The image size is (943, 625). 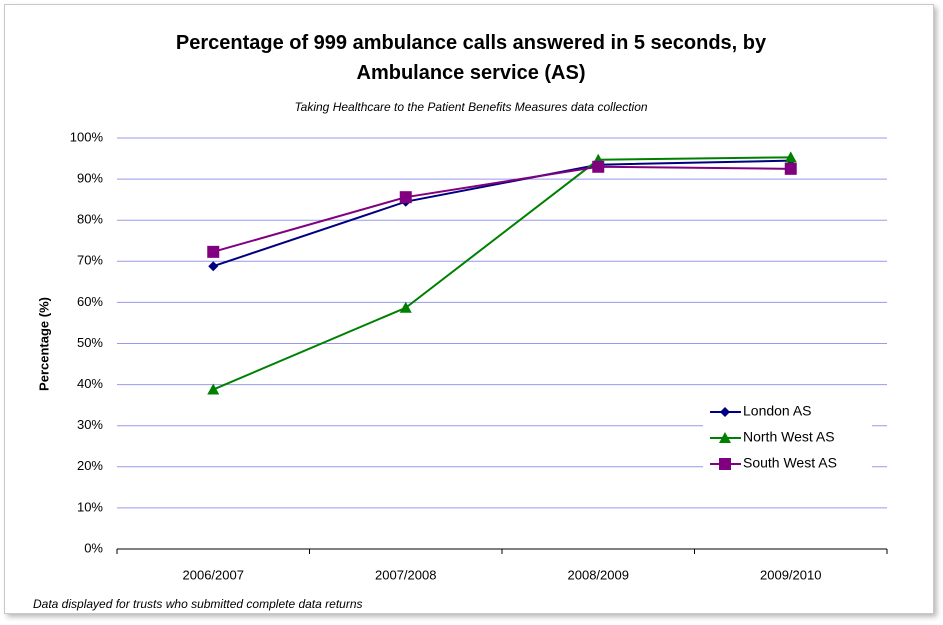 I want to click on y-tick-label: 70%, so click(x=90, y=260).